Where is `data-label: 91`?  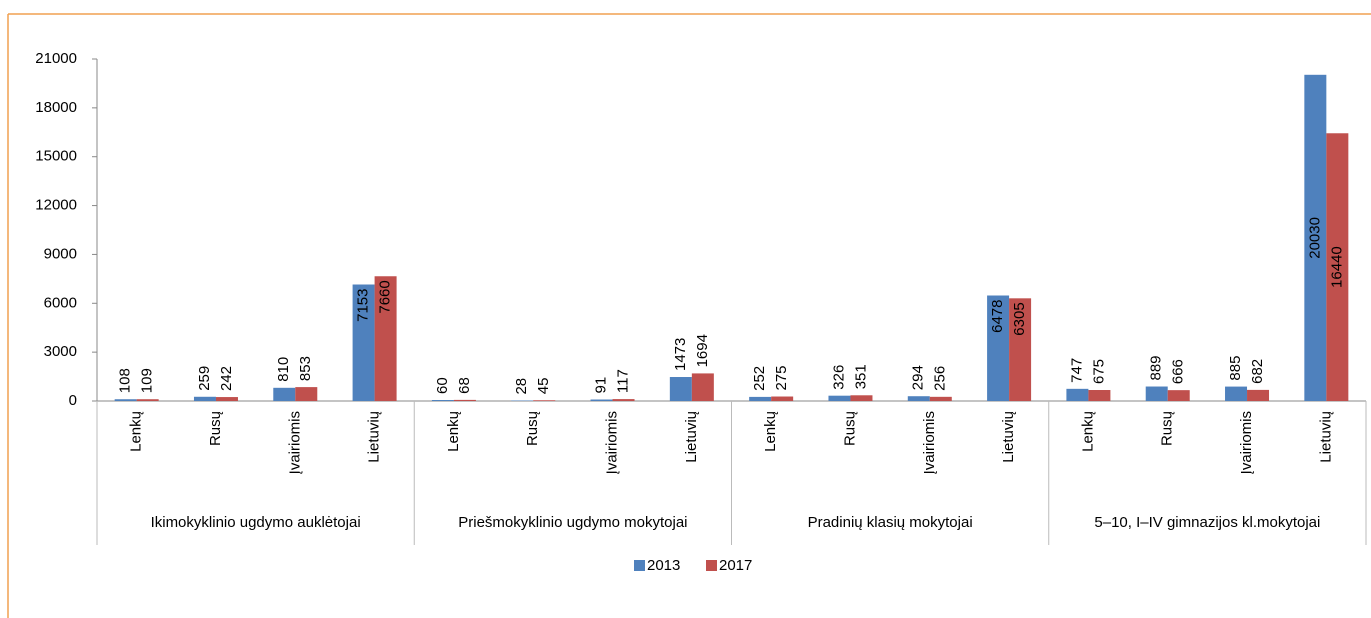 data-label: 91 is located at coordinates (601, 385).